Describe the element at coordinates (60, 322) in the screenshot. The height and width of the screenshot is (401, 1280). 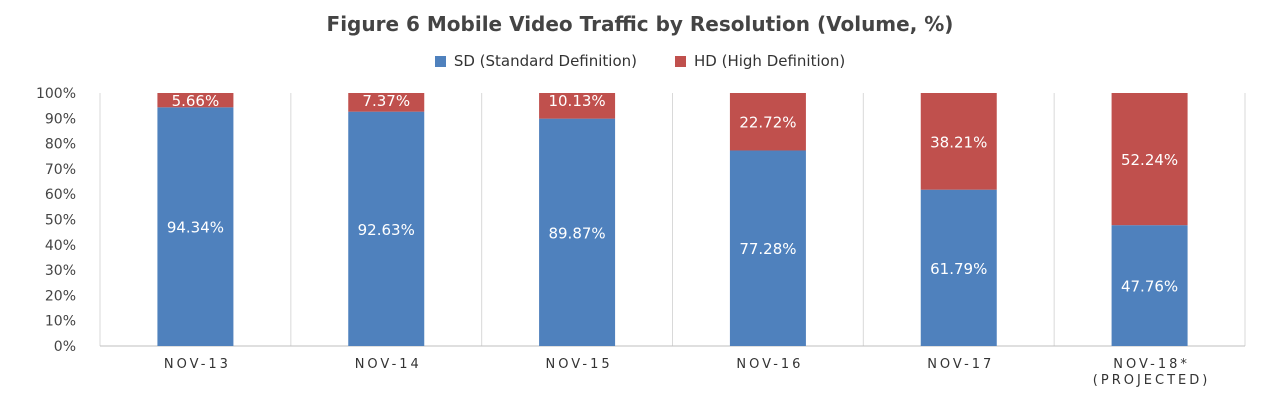
I see `y-tick-label: 10%` at that location.